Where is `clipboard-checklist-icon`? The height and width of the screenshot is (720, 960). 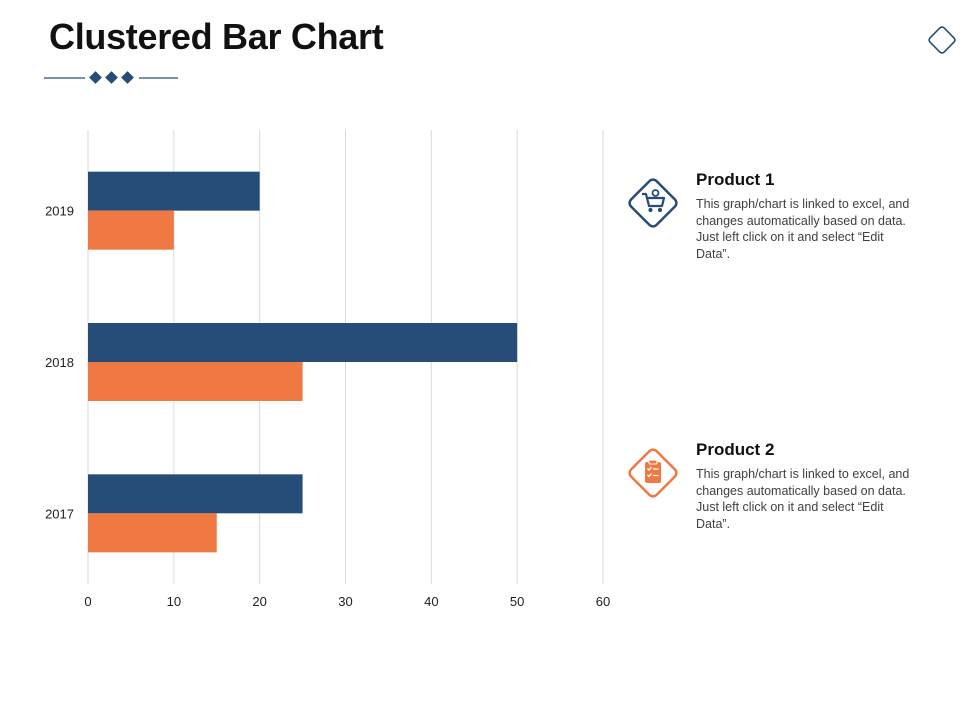 clipboard-checklist-icon is located at coordinates (653, 473).